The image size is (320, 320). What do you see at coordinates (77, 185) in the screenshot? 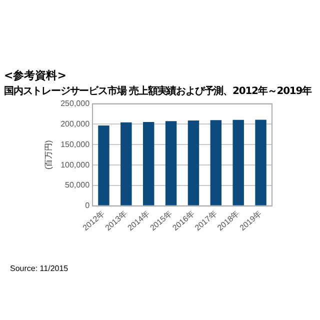
I see `y-tick-label: 50,000` at bounding box center [77, 185].